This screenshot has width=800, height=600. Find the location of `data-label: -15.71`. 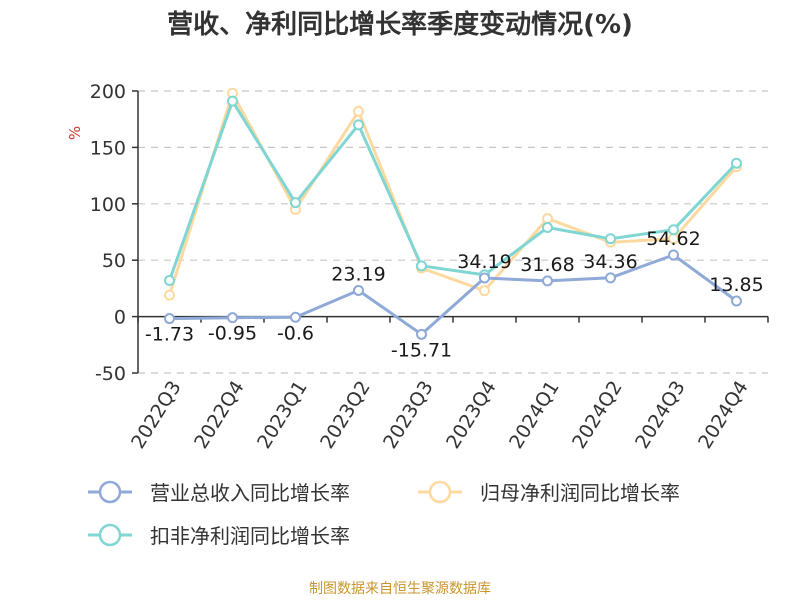

data-label: -15.71 is located at coordinates (421, 350).